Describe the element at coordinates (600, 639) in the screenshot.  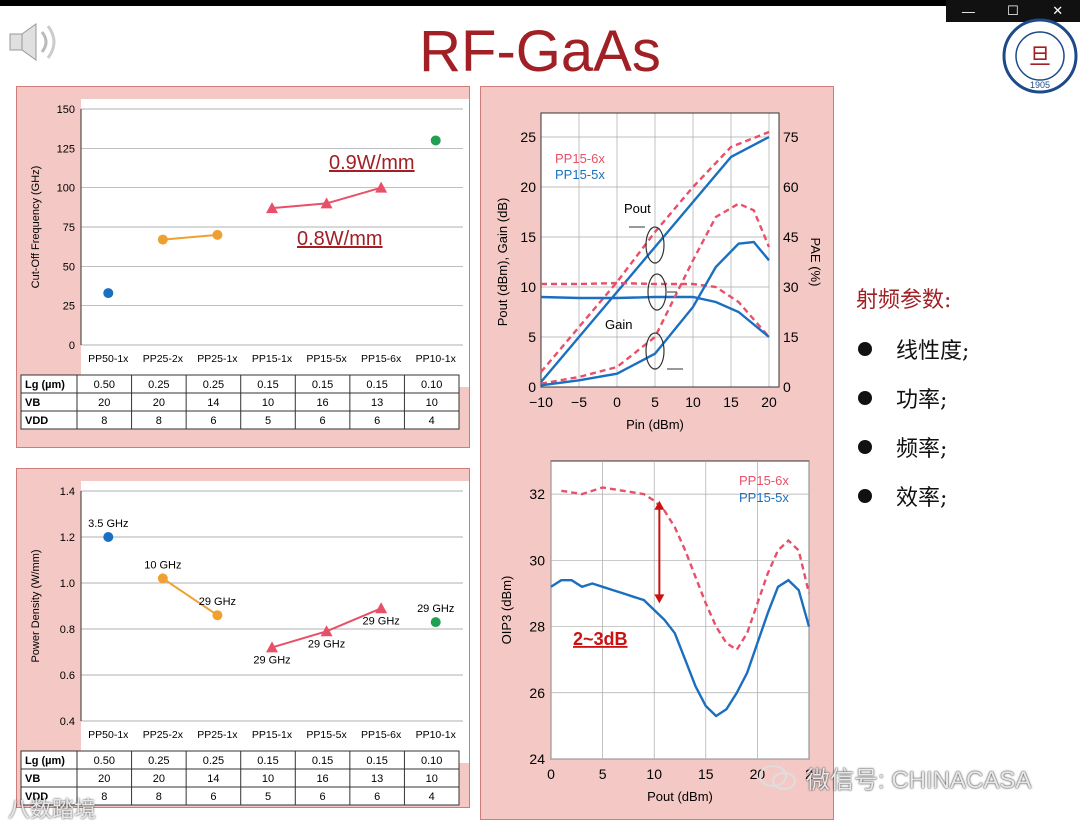
I see `annotation: 2~3dB` at that location.